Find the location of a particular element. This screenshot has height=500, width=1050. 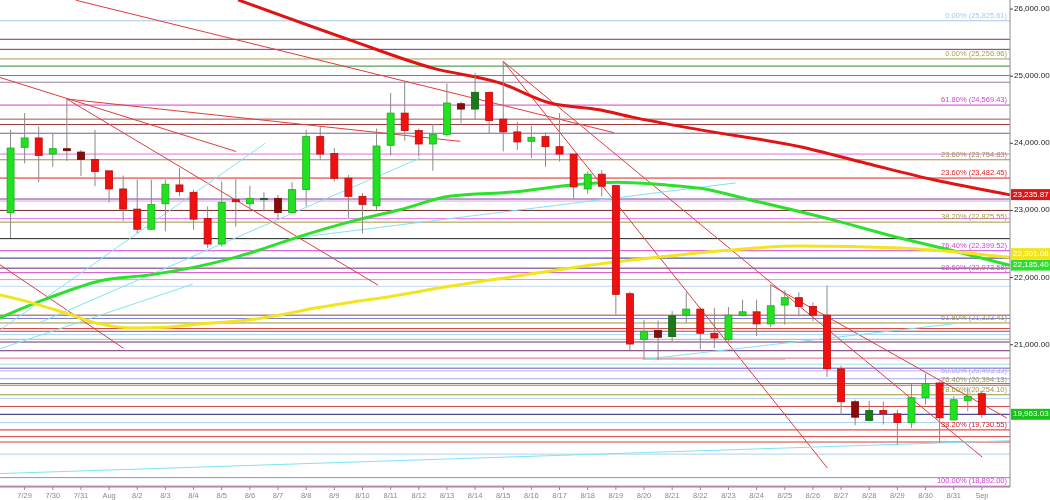

y-tick-label: 23,000.00 is located at coordinates (1032, 210).